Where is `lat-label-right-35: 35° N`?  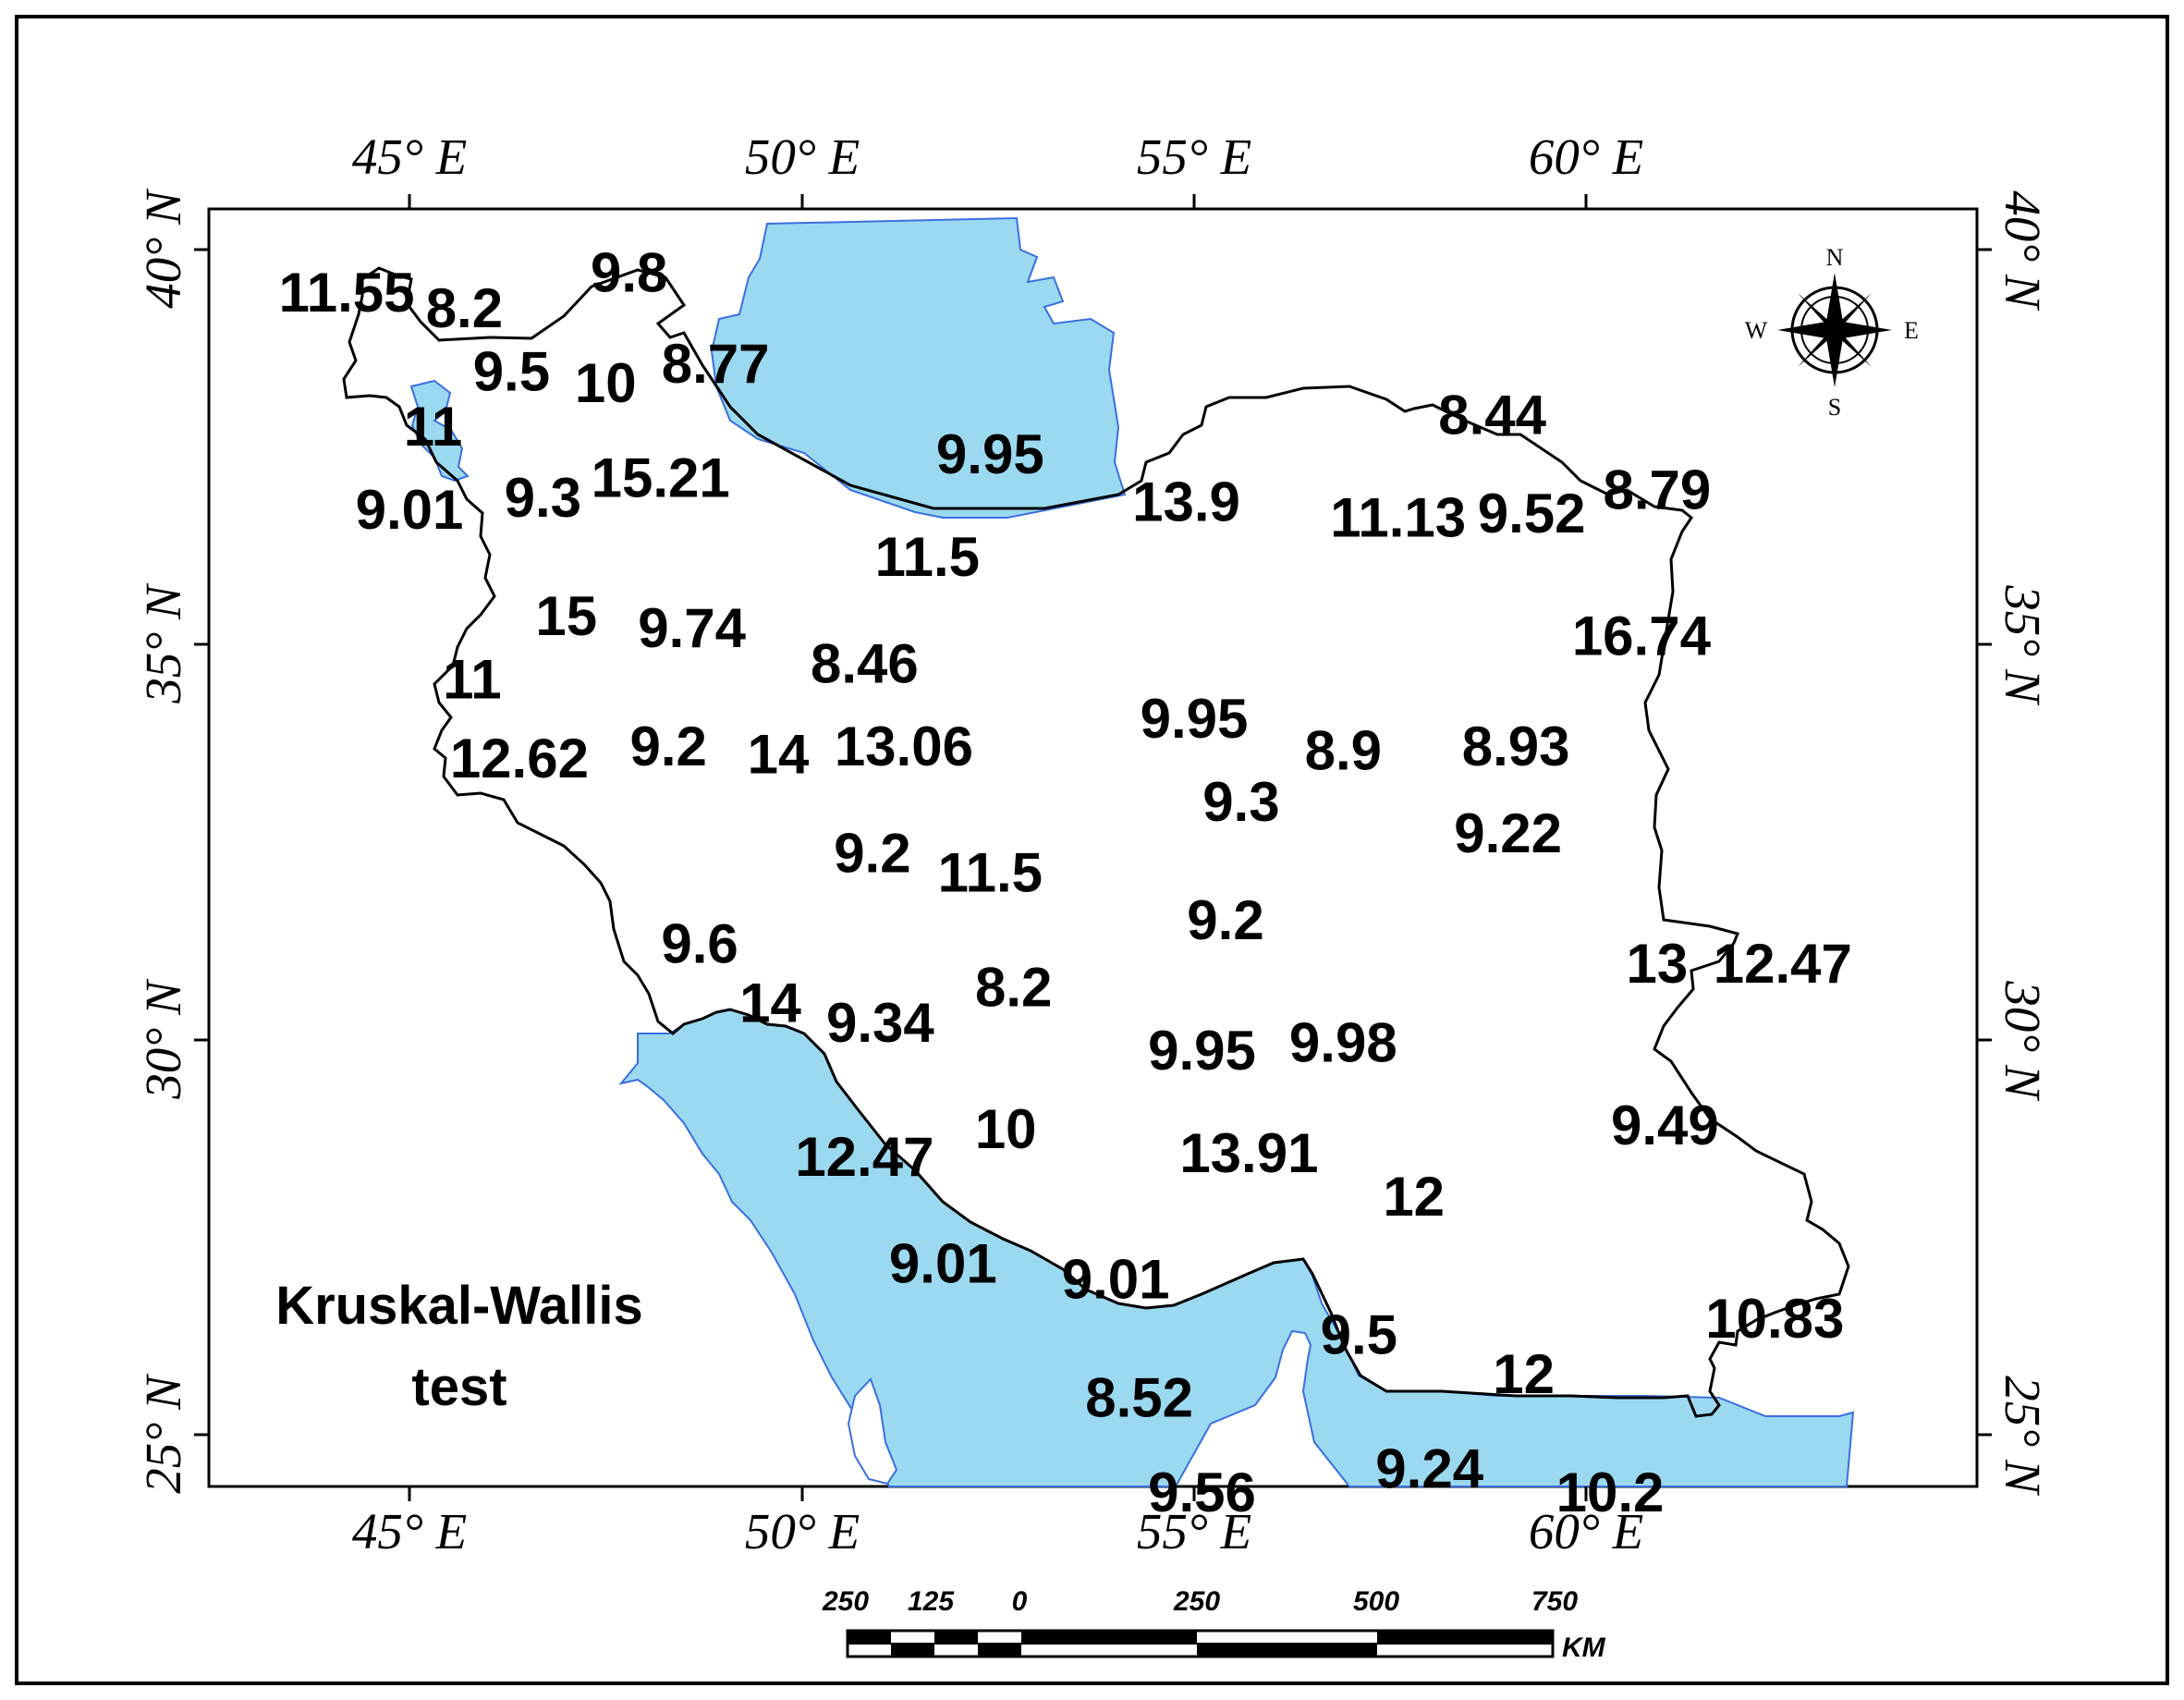
lat-label-right-35: 35° N is located at coordinates (2023, 645).